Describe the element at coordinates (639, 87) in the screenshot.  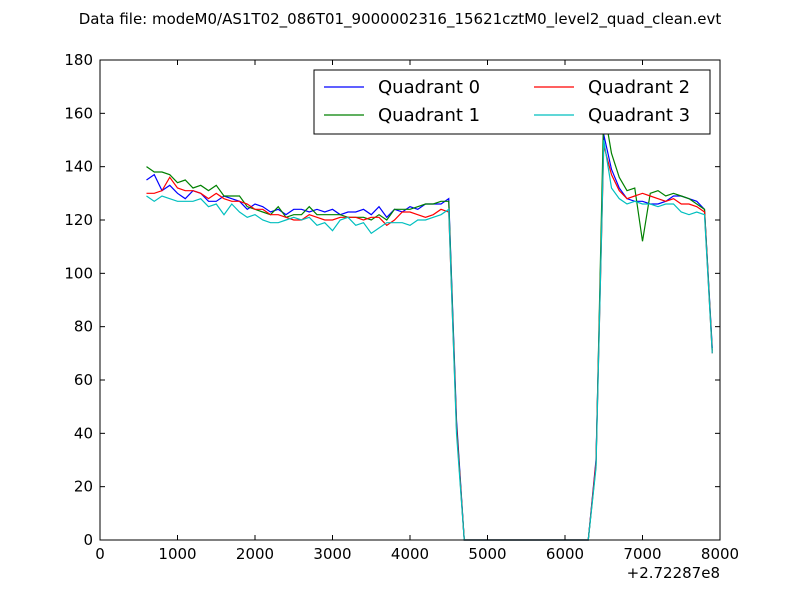
I see `legend-label-quadrant-2: Quadrant 2` at that location.